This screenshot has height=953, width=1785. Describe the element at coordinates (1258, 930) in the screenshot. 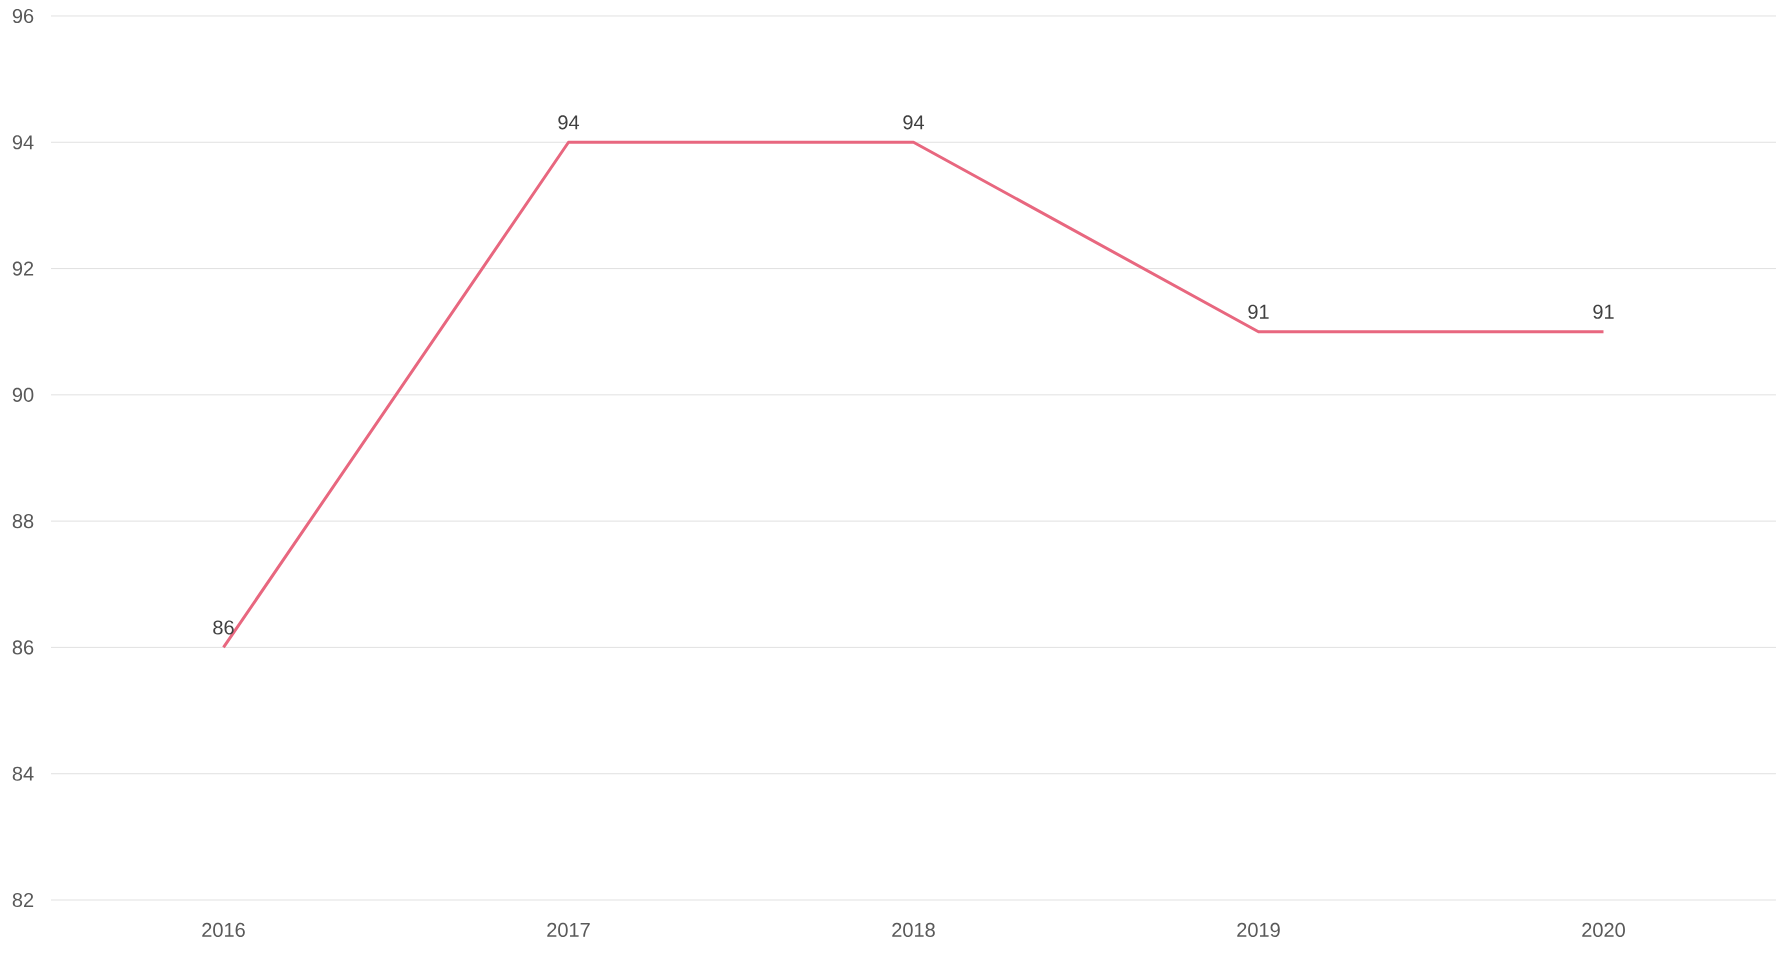

I see `x-tick-label: 2019` at that location.